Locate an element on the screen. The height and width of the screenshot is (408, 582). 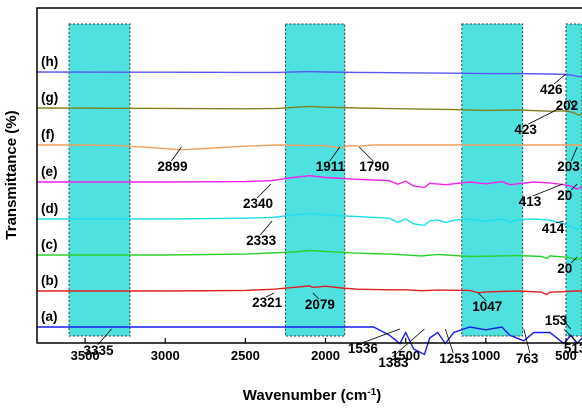
peak-label: 2321 is located at coordinates (267, 302).